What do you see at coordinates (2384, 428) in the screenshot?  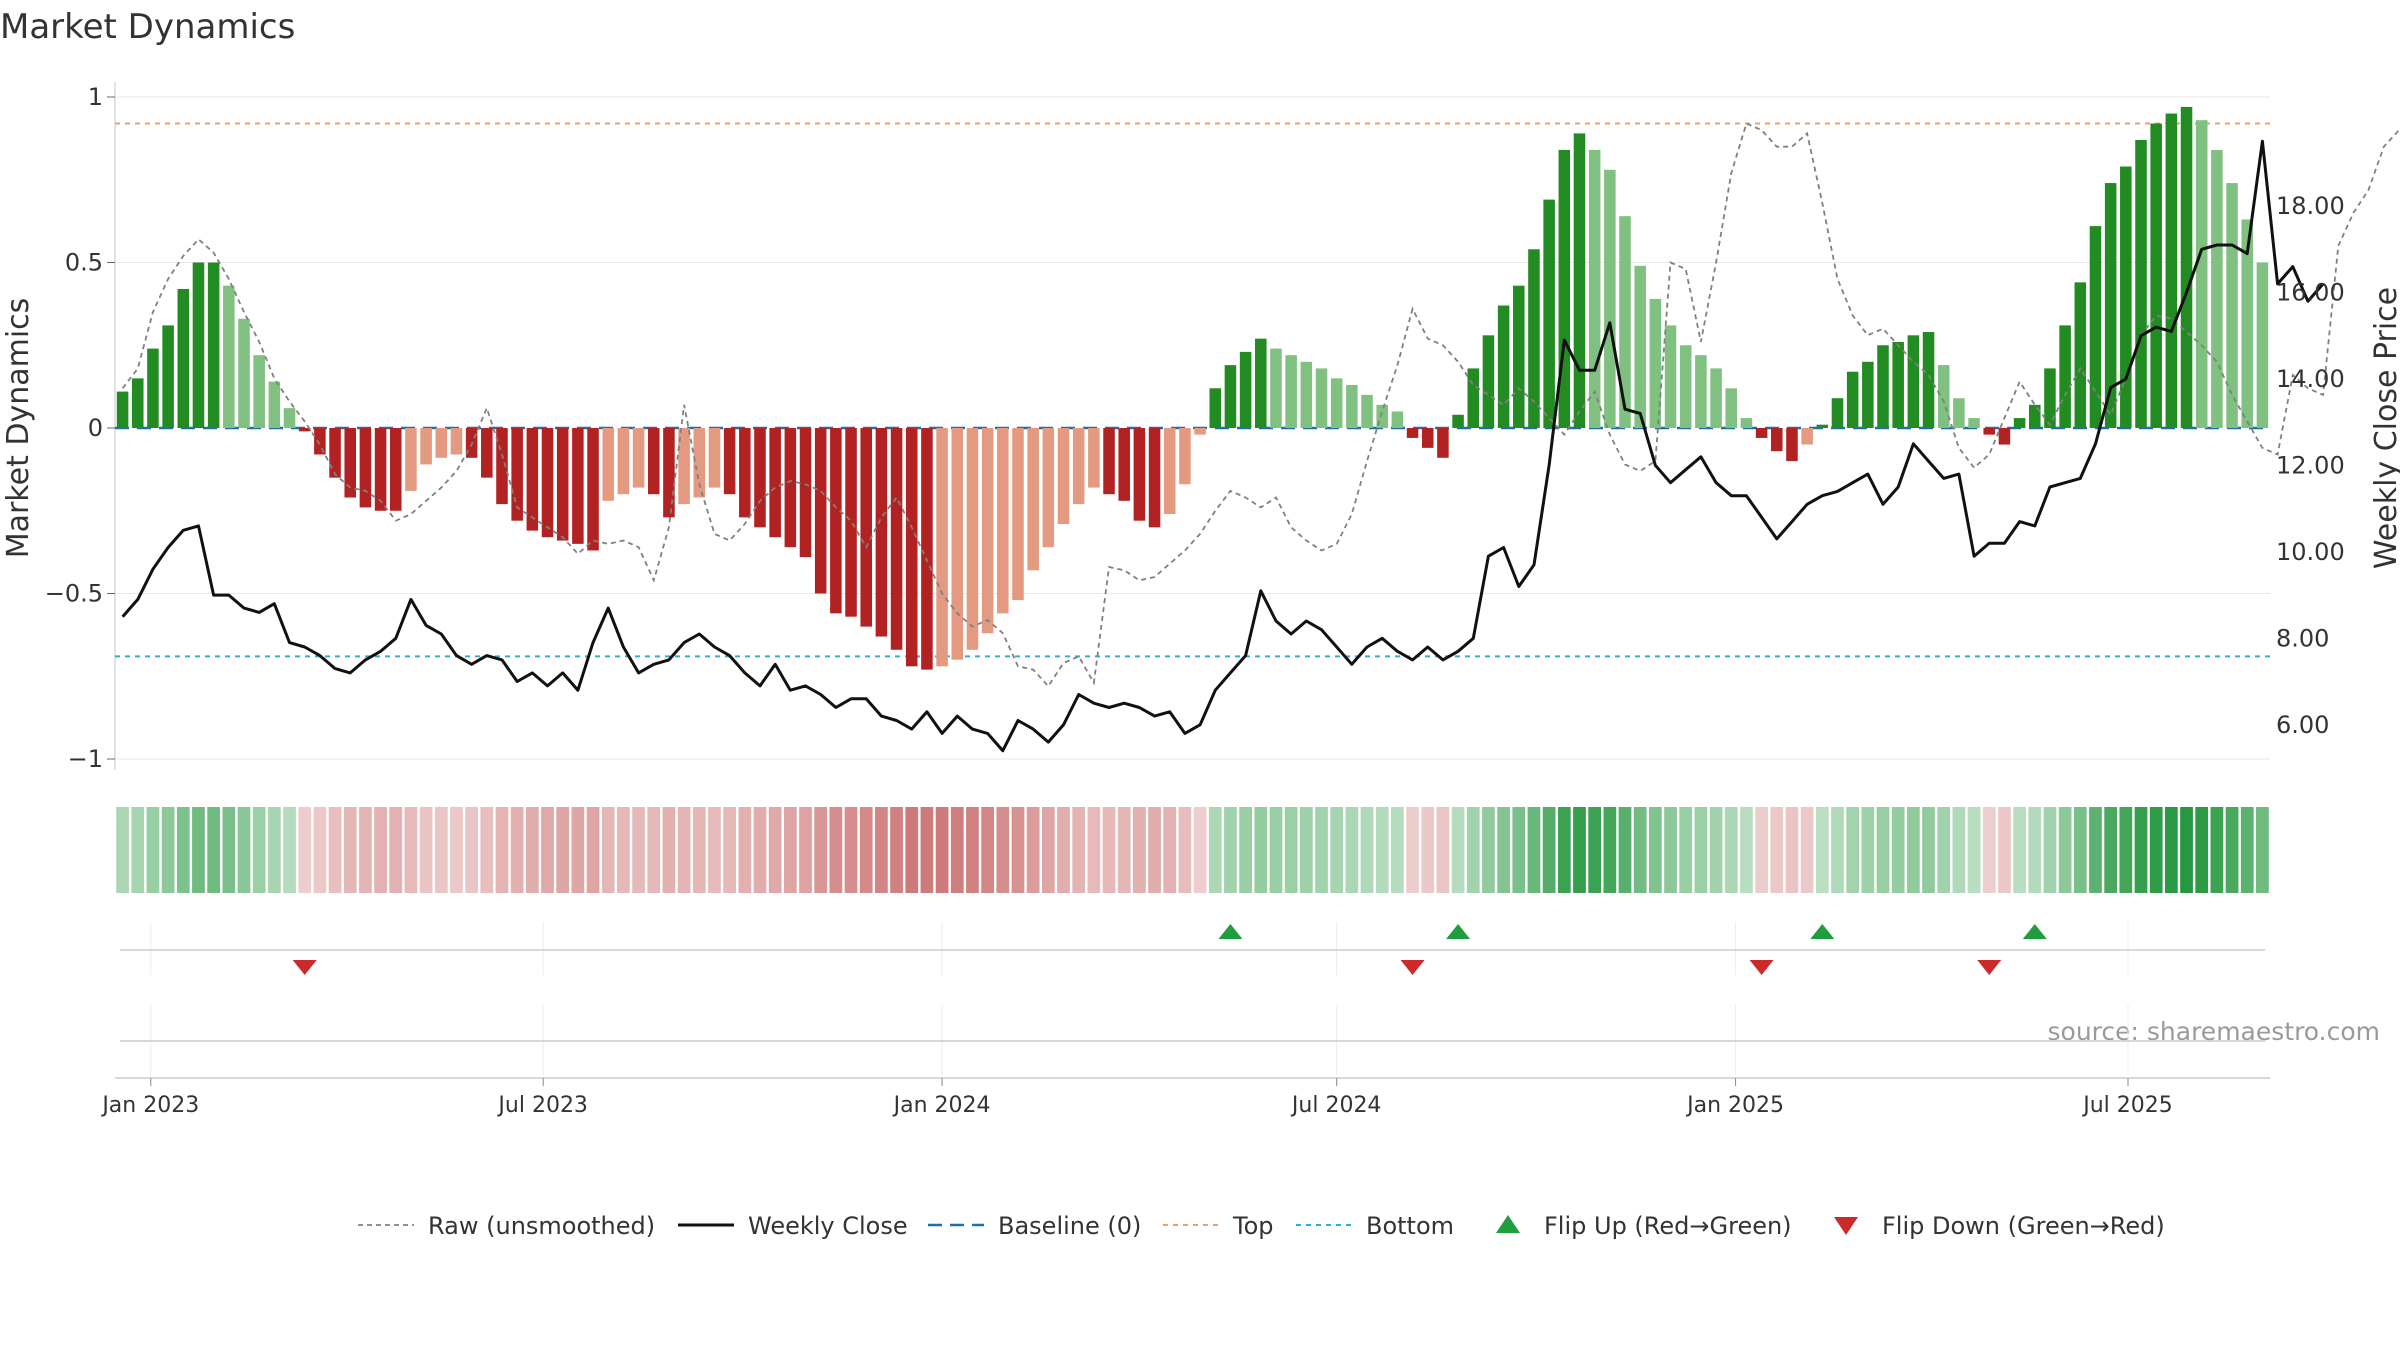 I see `y-axis-label-right: Weekly Close Price` at bounding box center [2384, 428].